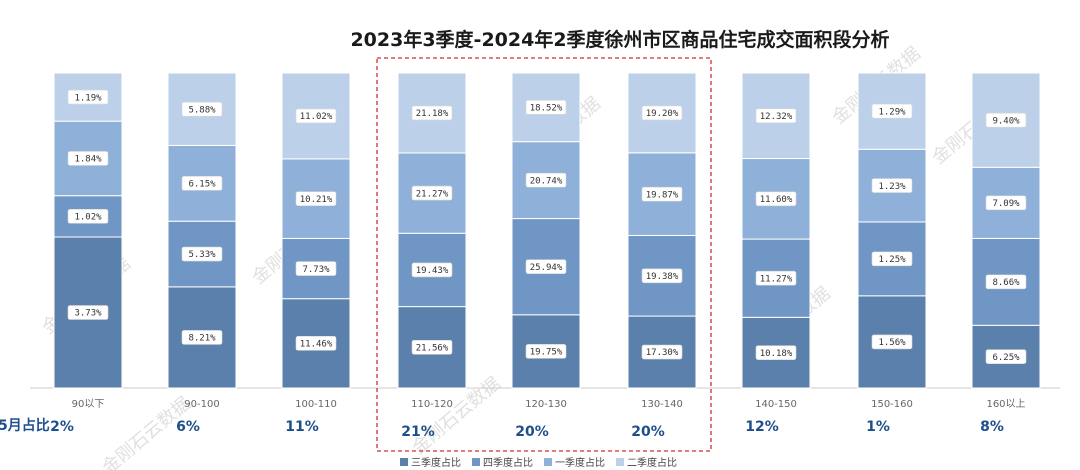  I want to click on data-label: 7.73%, so click(316, 270).